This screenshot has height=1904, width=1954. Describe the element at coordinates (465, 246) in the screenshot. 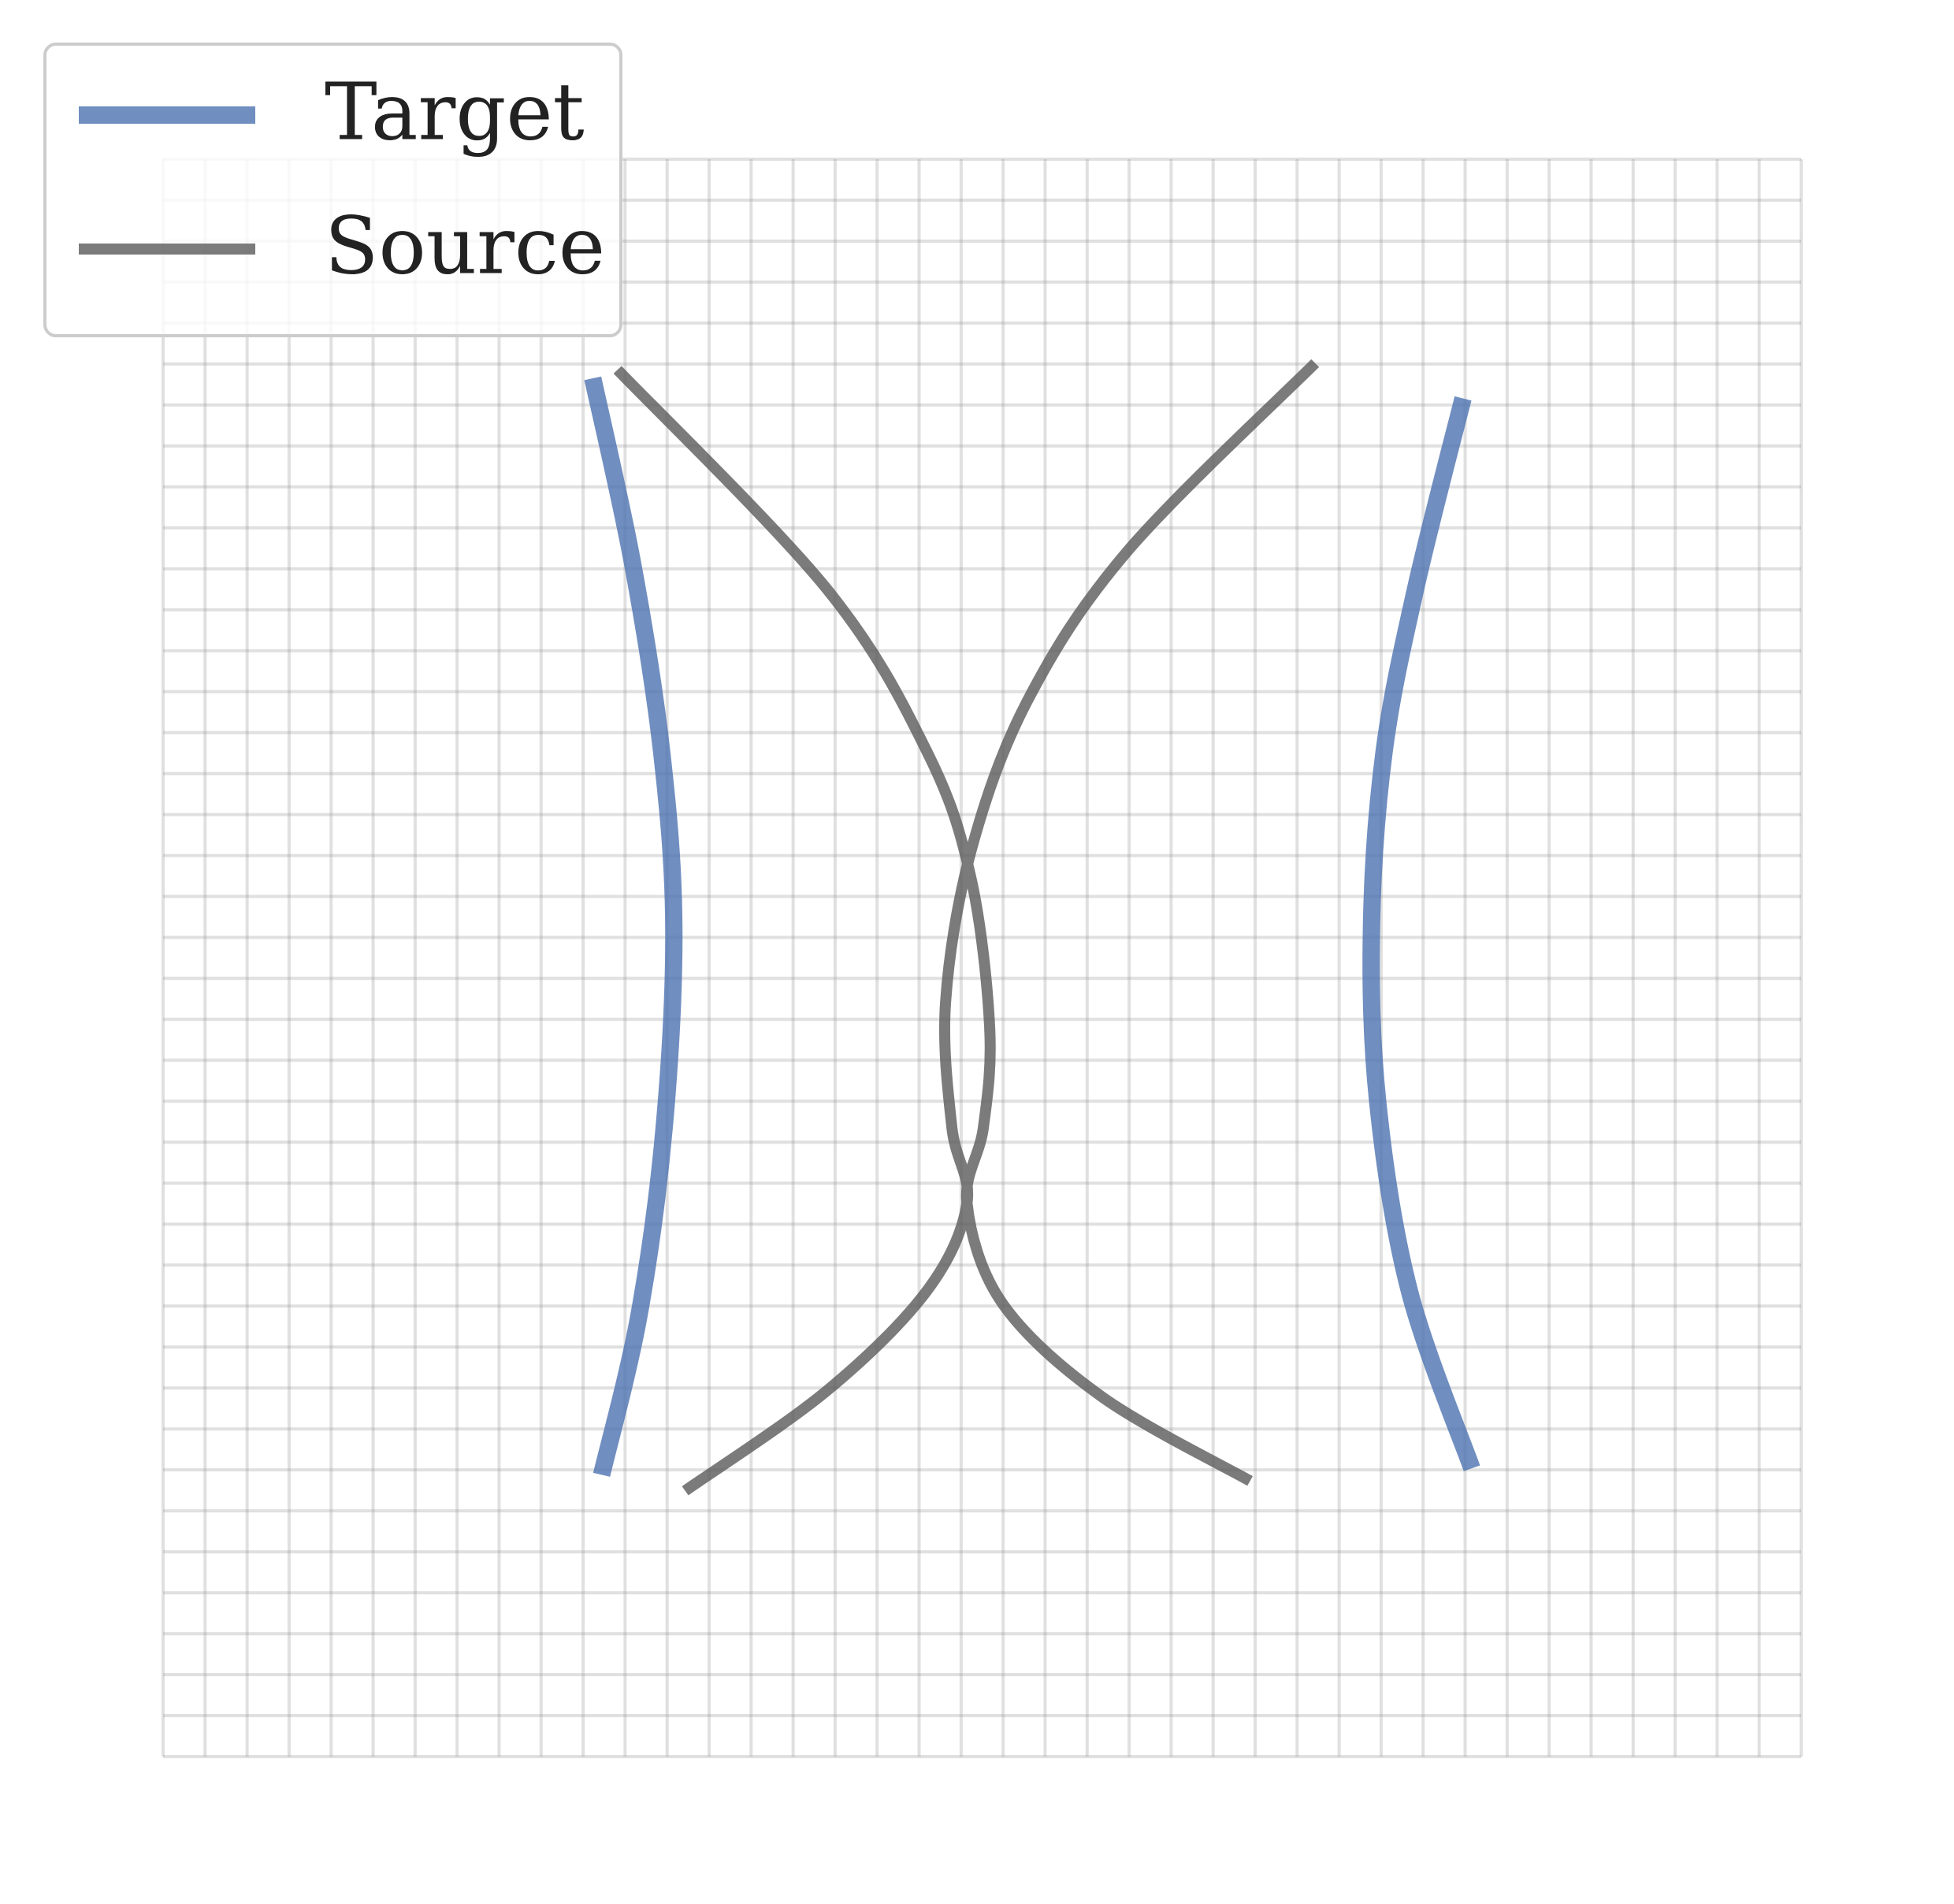

I see `legend-label: Source` at that location.